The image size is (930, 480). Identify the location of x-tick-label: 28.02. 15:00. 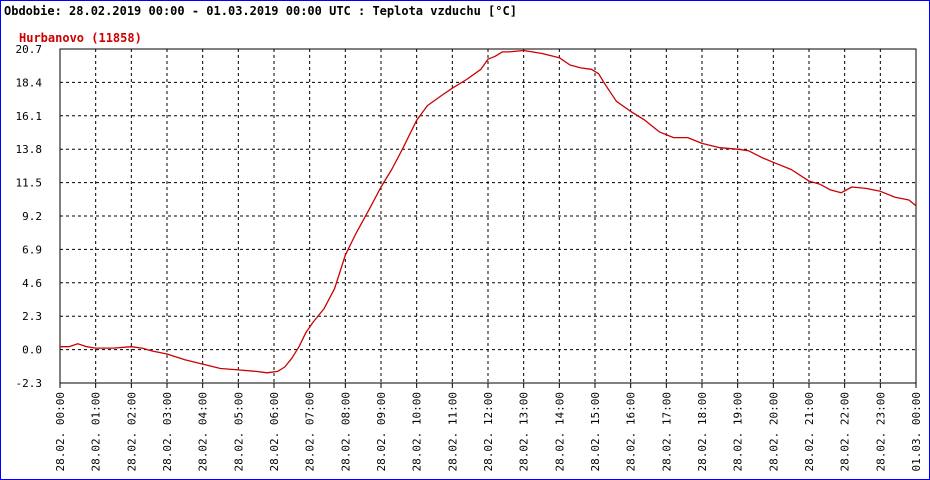
(595, 431).